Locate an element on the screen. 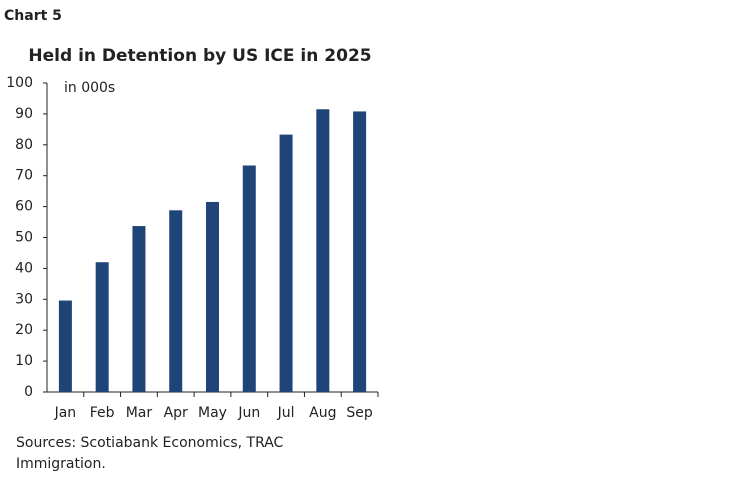  unit-note: in 000s is located at coordinates (89, 88).